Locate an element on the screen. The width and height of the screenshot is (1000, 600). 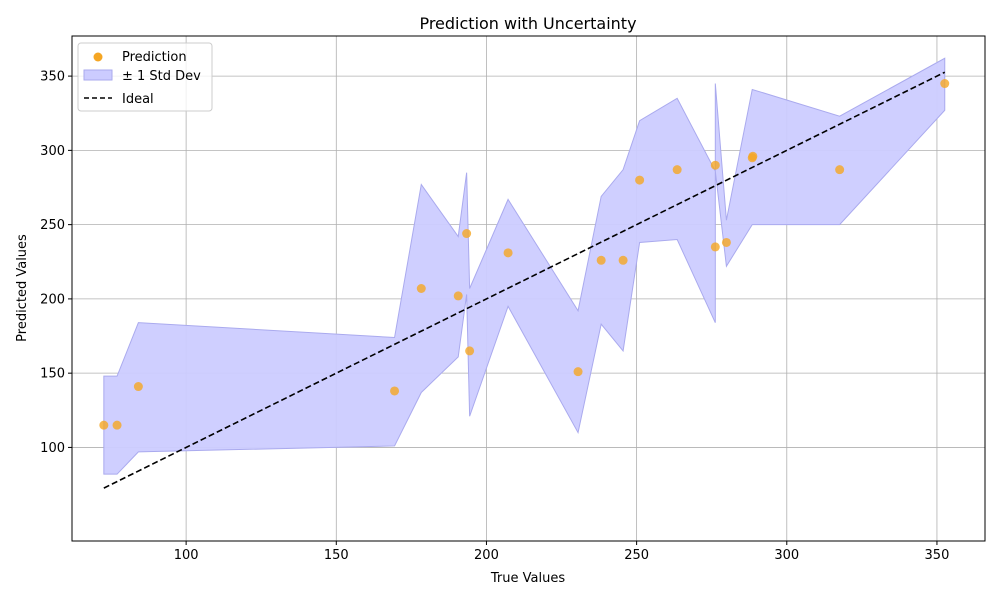
x-tick-label: 350 is located at coordinates (937, 555).